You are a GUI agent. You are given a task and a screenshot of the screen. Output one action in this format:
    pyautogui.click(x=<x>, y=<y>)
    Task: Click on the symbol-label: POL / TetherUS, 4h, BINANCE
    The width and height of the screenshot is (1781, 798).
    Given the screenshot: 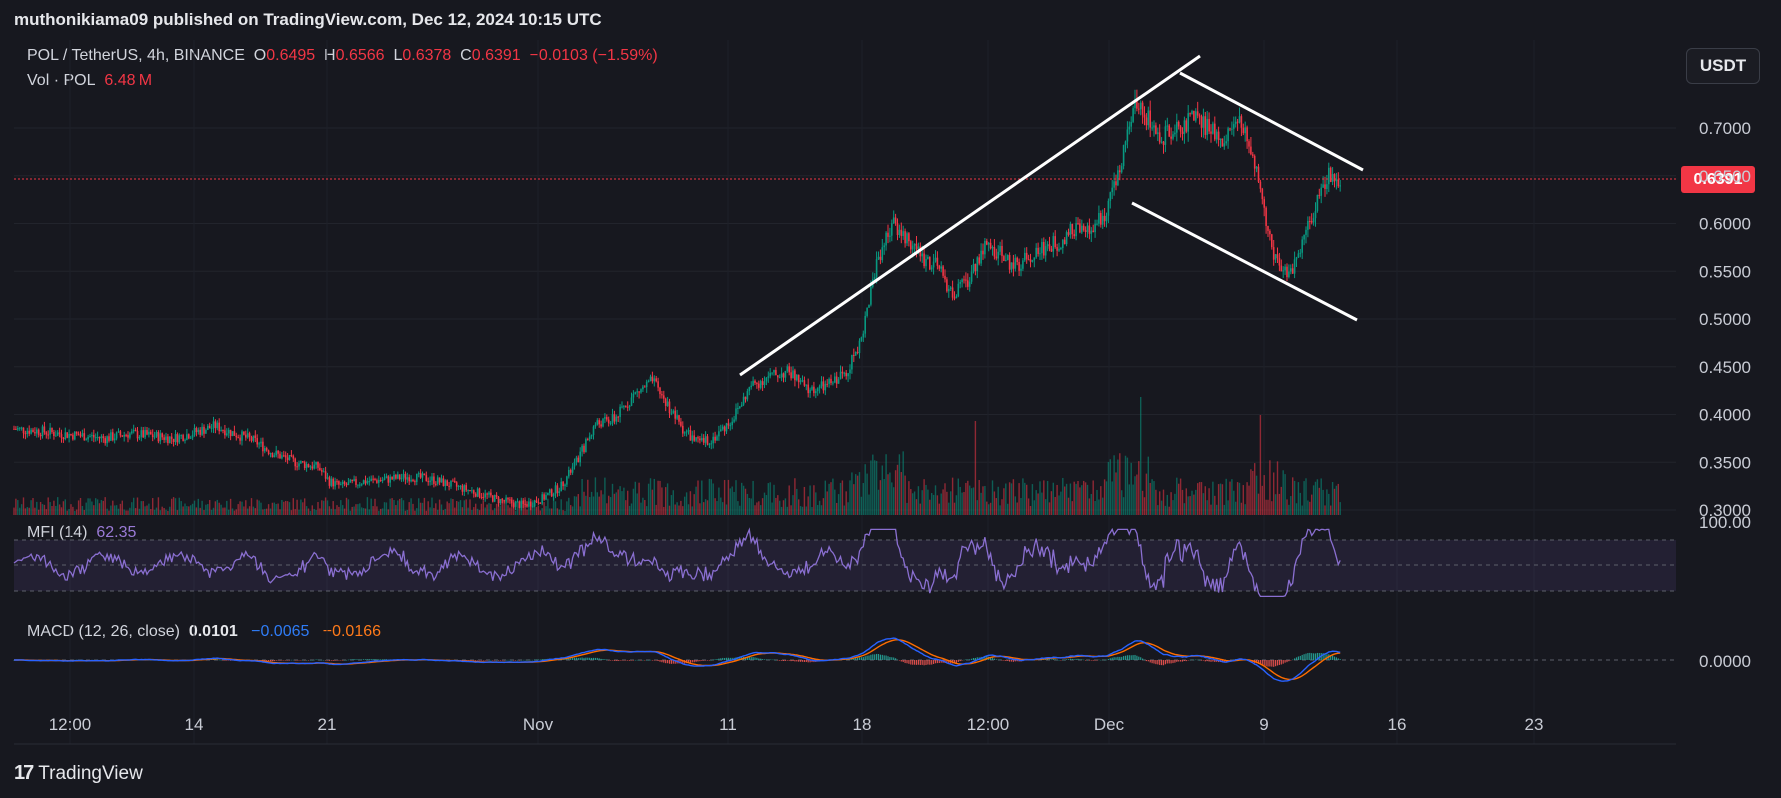 What is the action you would take?
    pyautogui.click(x=136, y=55)
    